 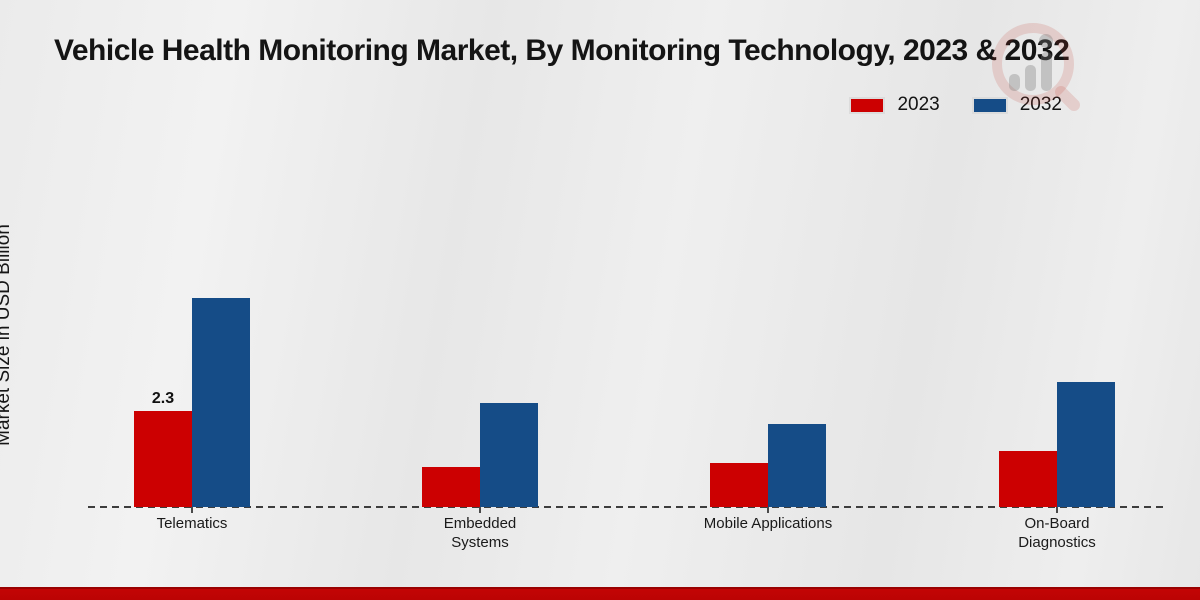 What do you see at coordinates (221, 402) in the screenshot?
I see `bar-2032-telematics` at bounding box center [221, 402].